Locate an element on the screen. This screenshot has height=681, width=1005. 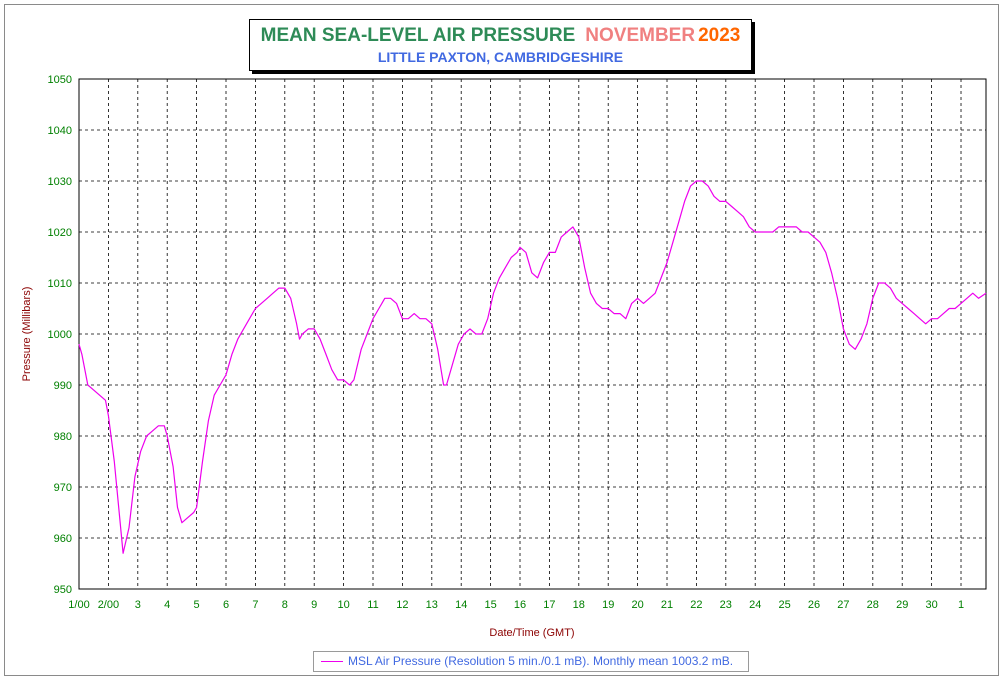
x-tick-label: 25 is located at coordinates (784, 605).